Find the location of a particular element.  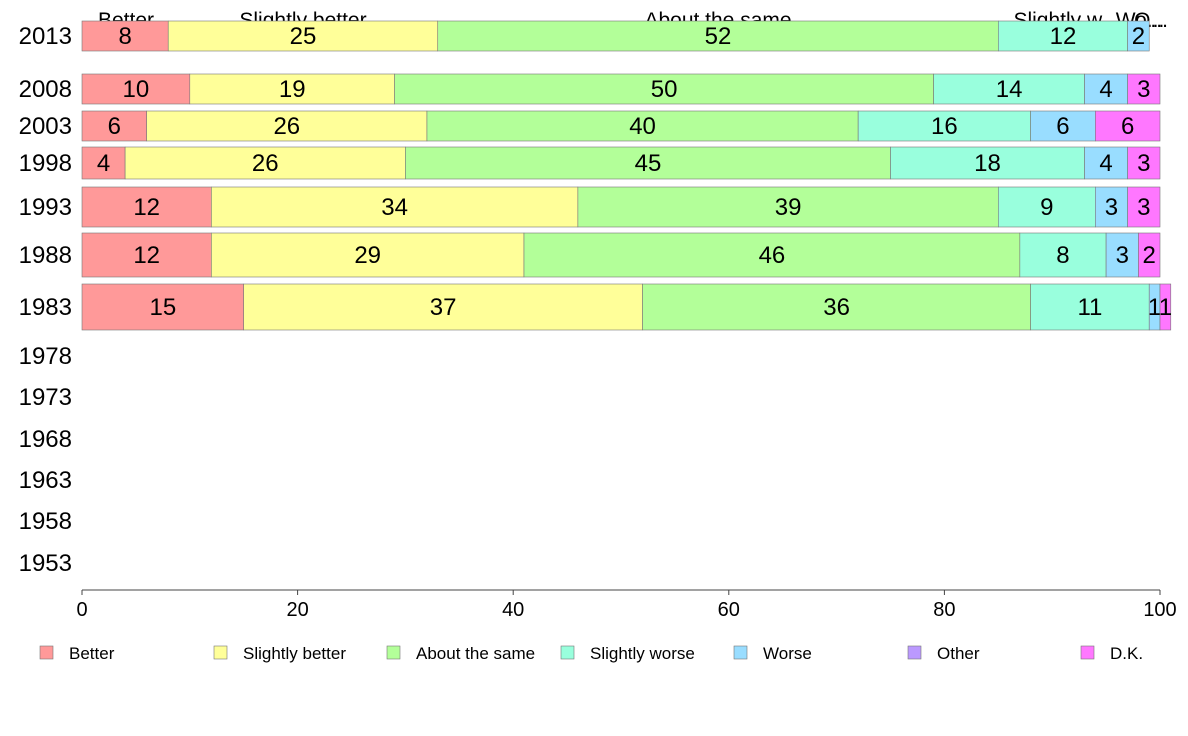

bar-segment-slightly-better-2003 is located at coordinates (287, 126).